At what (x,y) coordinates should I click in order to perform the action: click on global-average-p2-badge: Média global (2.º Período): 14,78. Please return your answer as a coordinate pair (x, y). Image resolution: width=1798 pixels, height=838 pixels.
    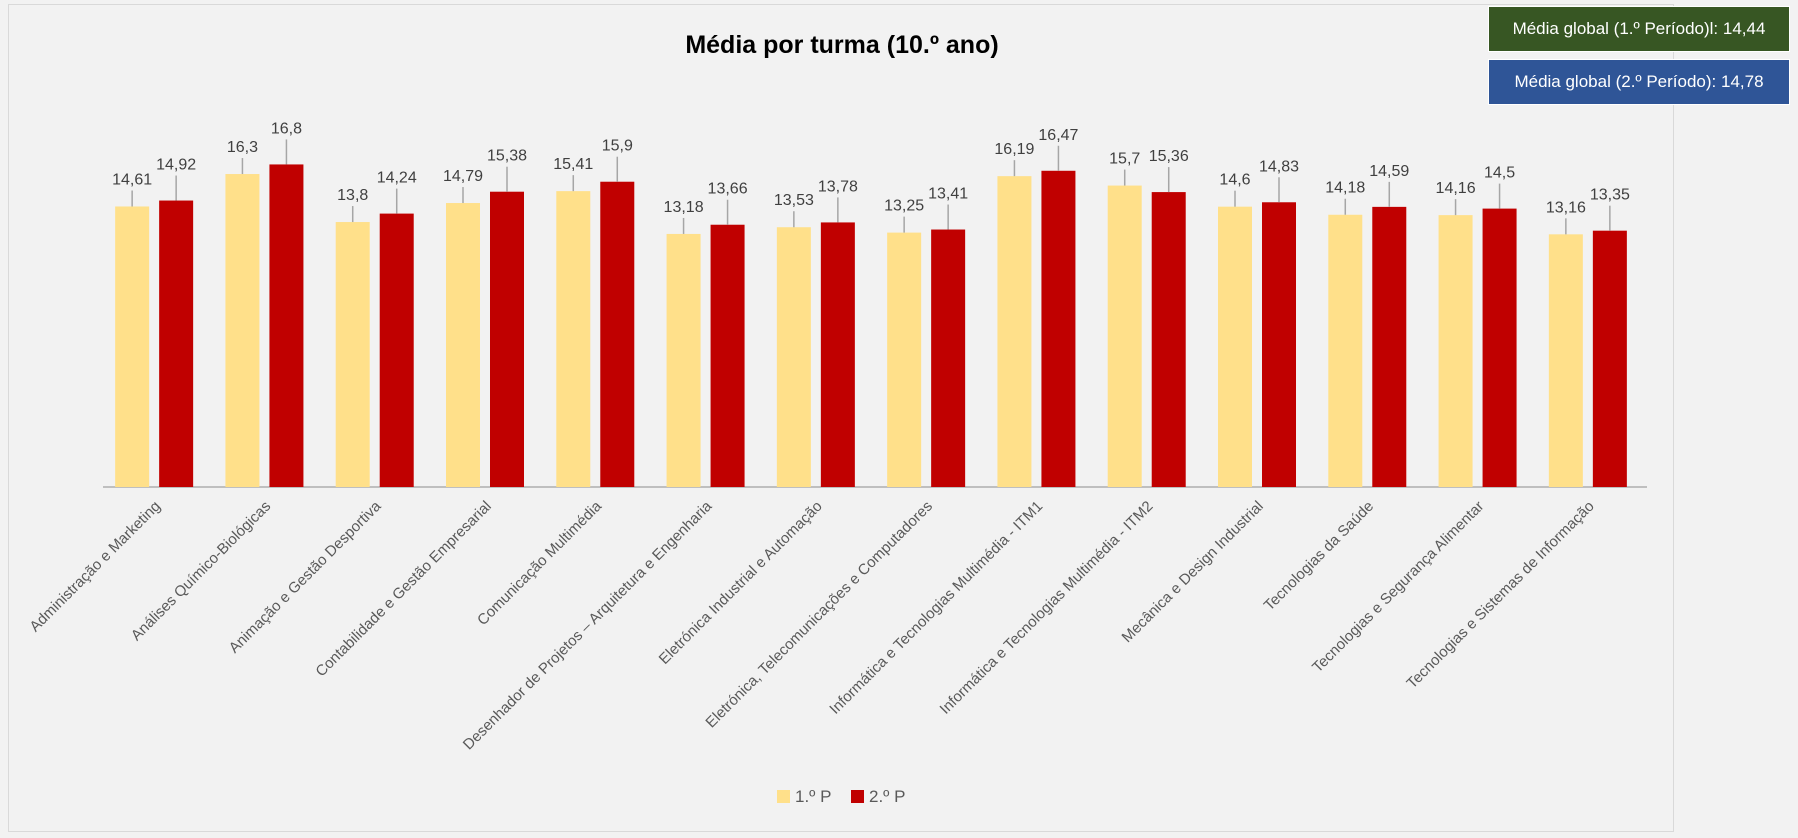
    Looking at the image, I should click on (1639, 82).